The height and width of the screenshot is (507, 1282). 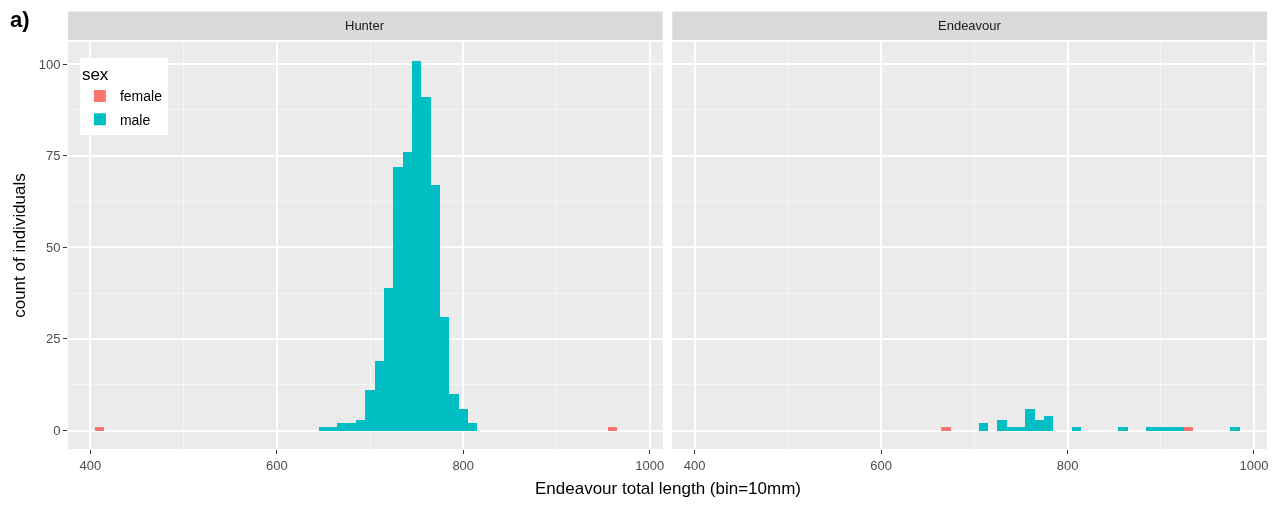 I want to click on chart-title: Endeavour, so click(x=970, y=25).